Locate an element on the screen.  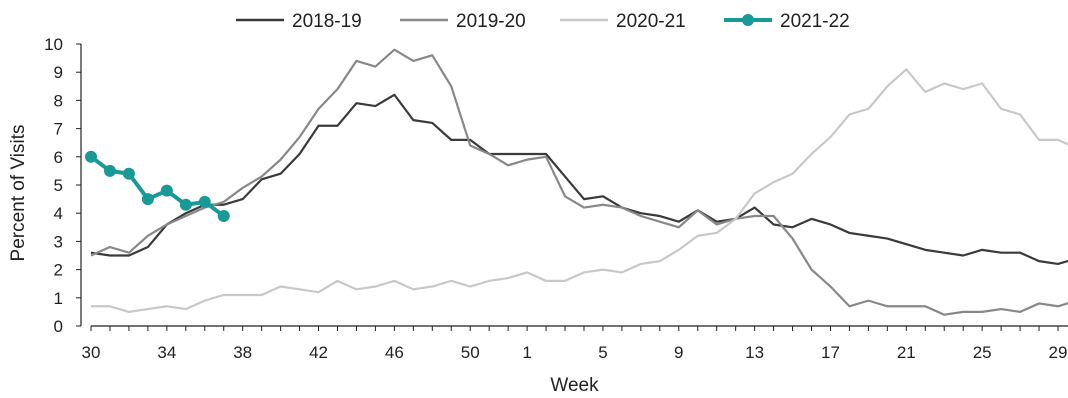
legend-label: 2021-22 is located at coordinates (815, 21).